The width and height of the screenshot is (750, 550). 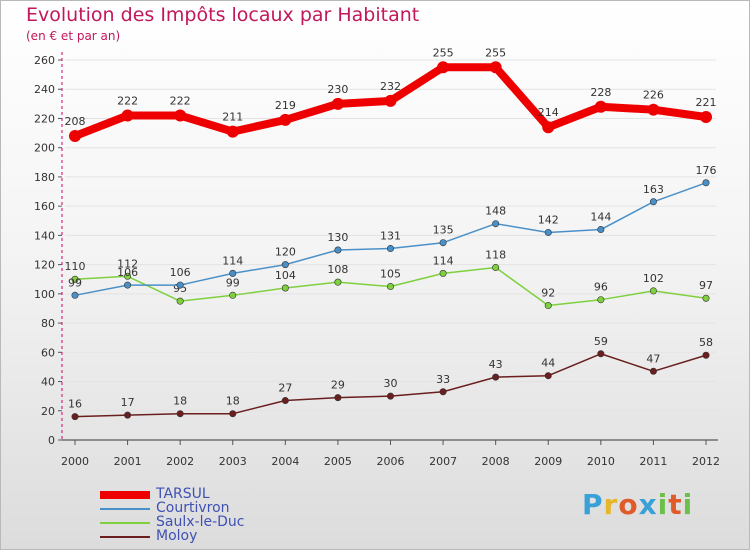 What do you see at coordinates (44, 60) in the screenshot?
I see `y-tick-label: 260` at bounding box center [44, 60].